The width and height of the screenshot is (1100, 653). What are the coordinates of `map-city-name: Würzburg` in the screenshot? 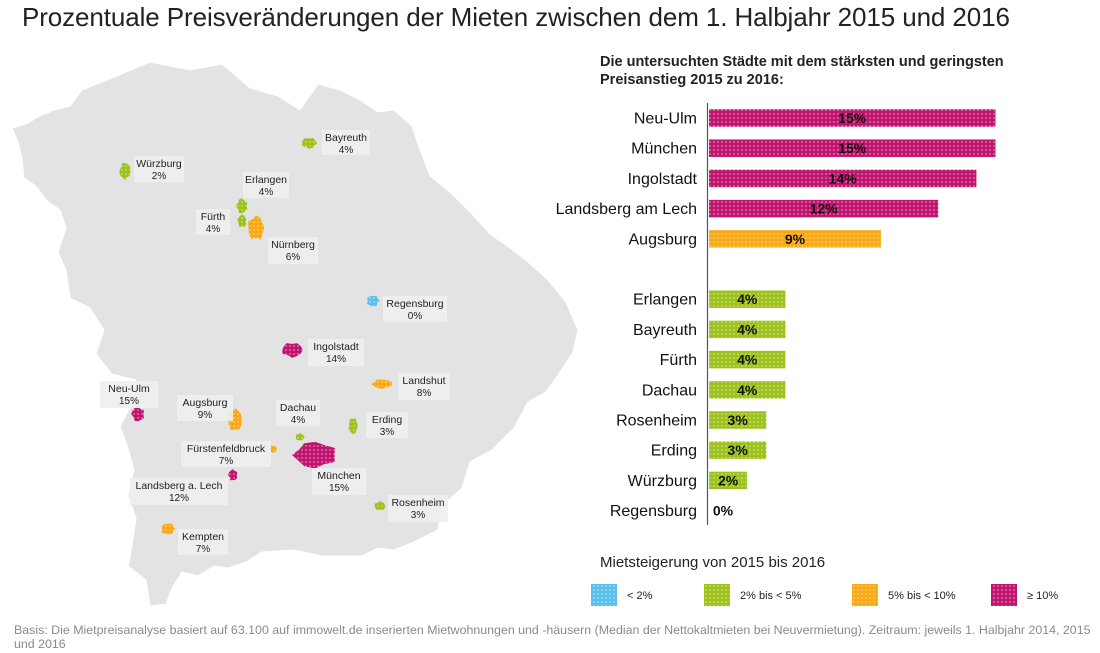 It's located at (159, 164).